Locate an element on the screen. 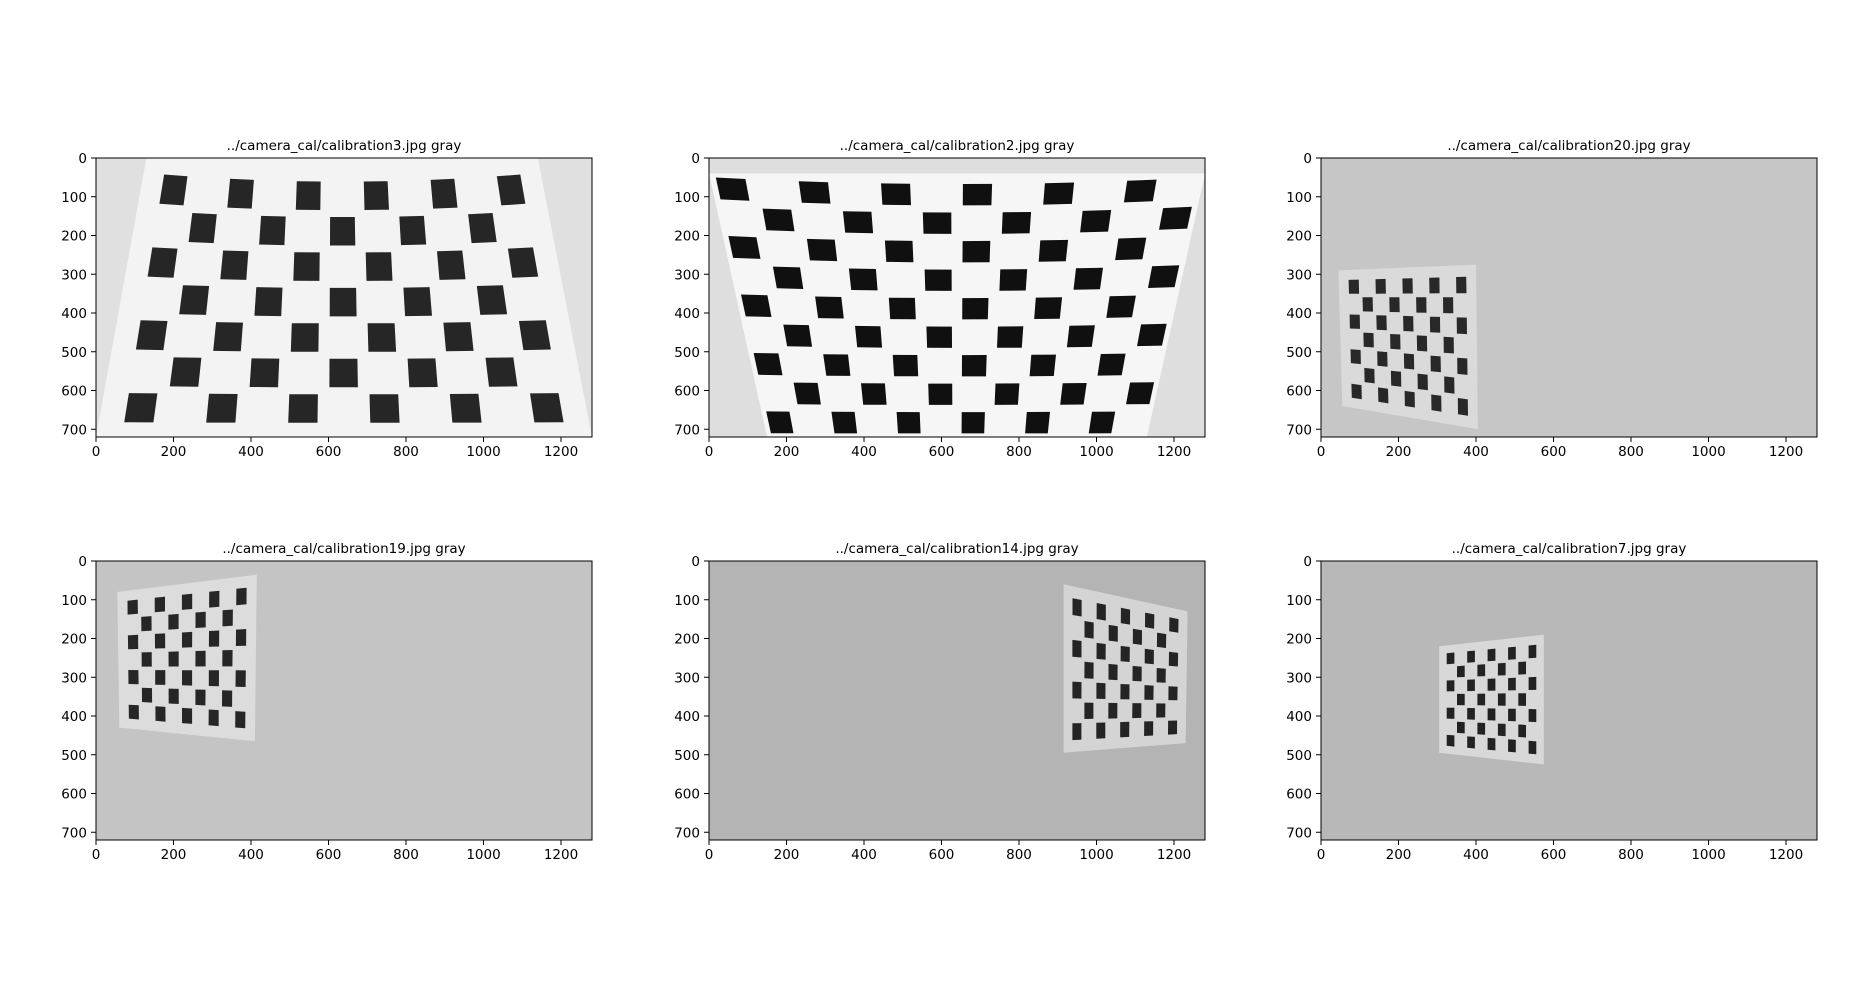 The height and width of the screenshot is (995, 1853). subplot-title: ../camera_cal/calibration14.jpg gray is located at coordinates (956, 549).